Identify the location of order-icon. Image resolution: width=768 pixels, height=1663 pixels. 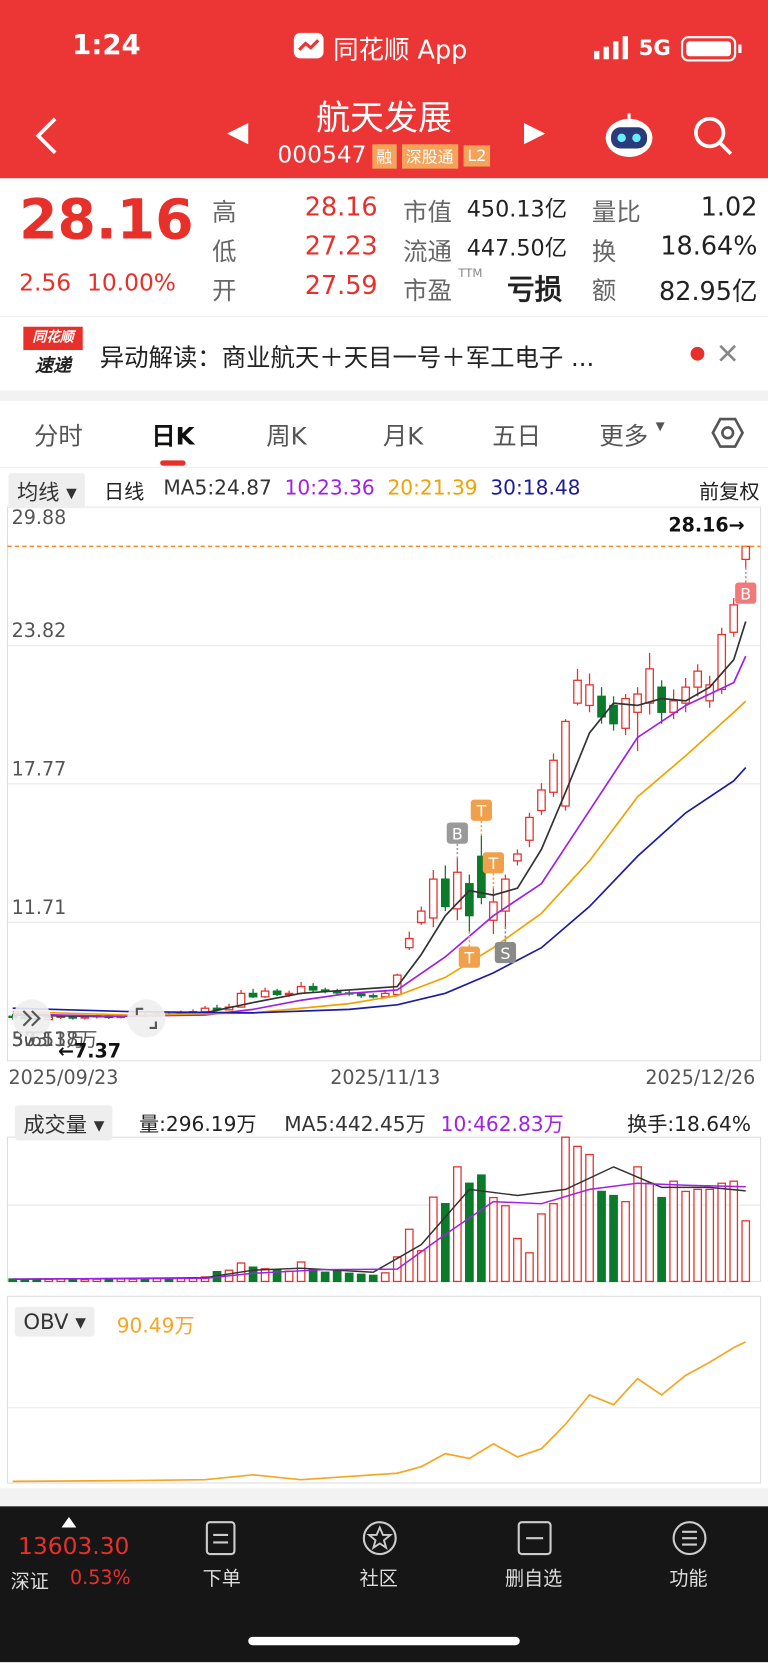
(222, 1538).